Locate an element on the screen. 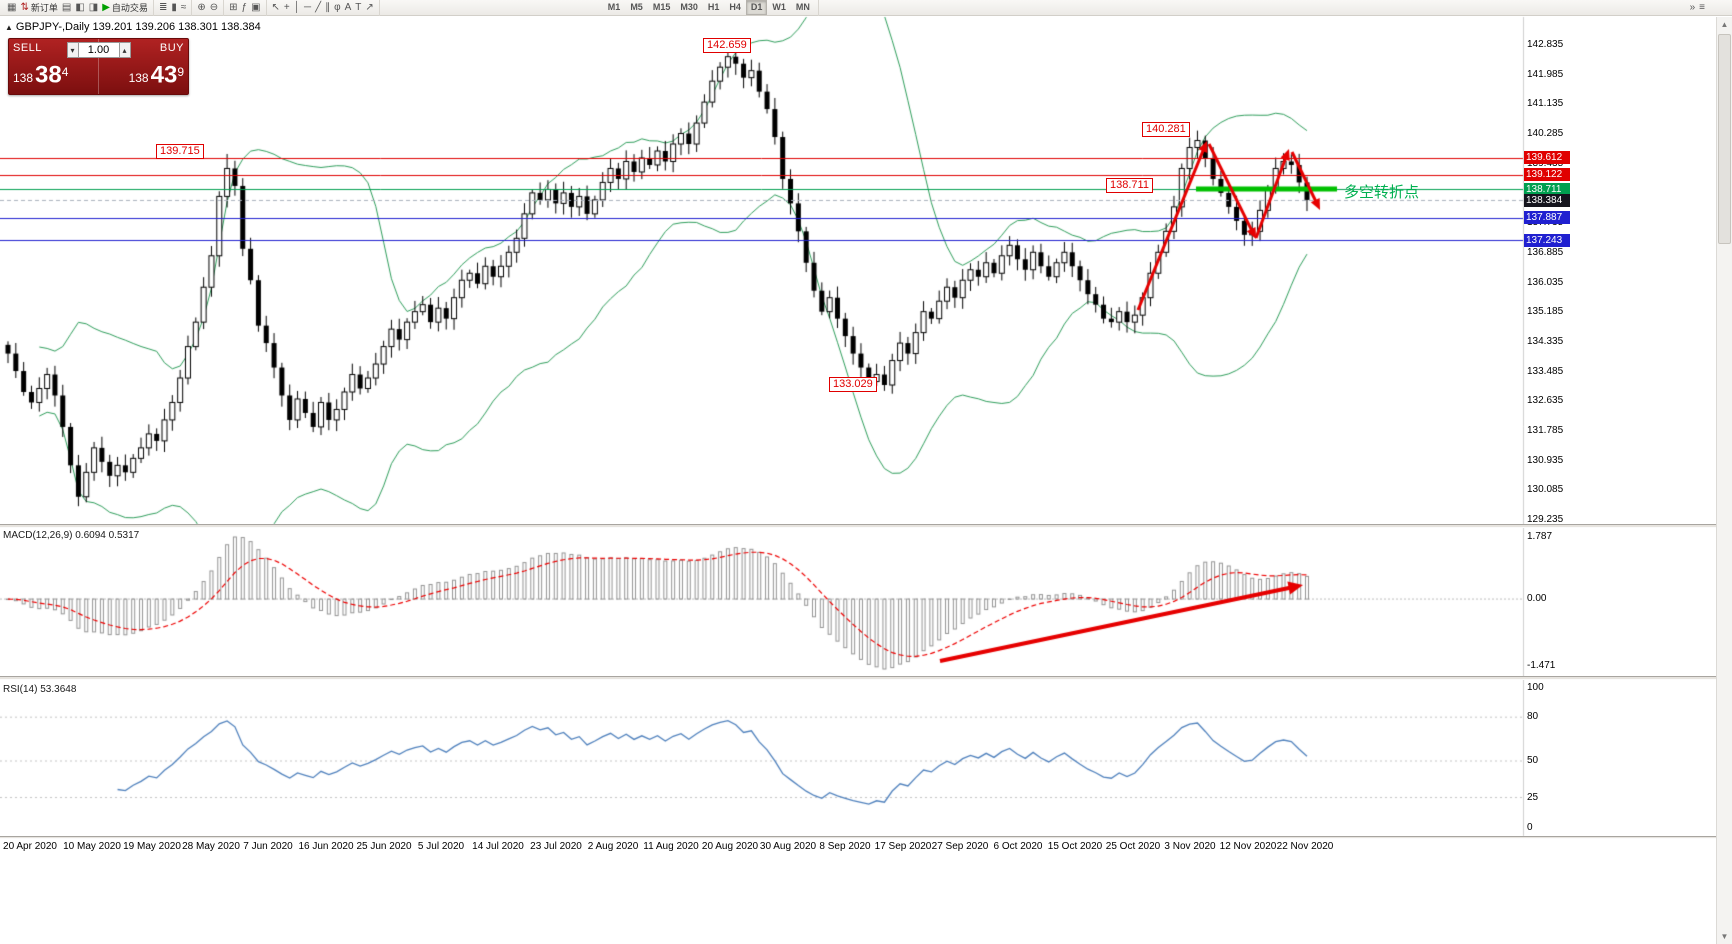 This screenshot has height=944, width=1732. price-axis-label: 141.135 is located at coordinates (1545, 104).